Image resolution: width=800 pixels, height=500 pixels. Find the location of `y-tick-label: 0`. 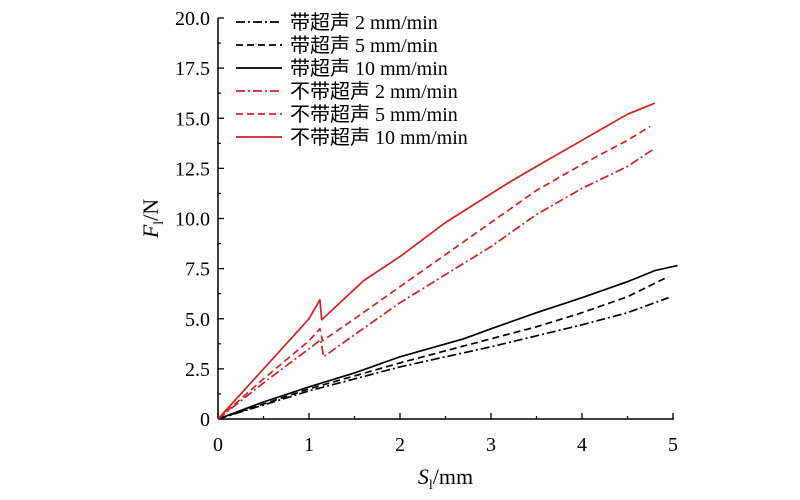

y-tick-label: 0 is located at coordinates (205, 420).